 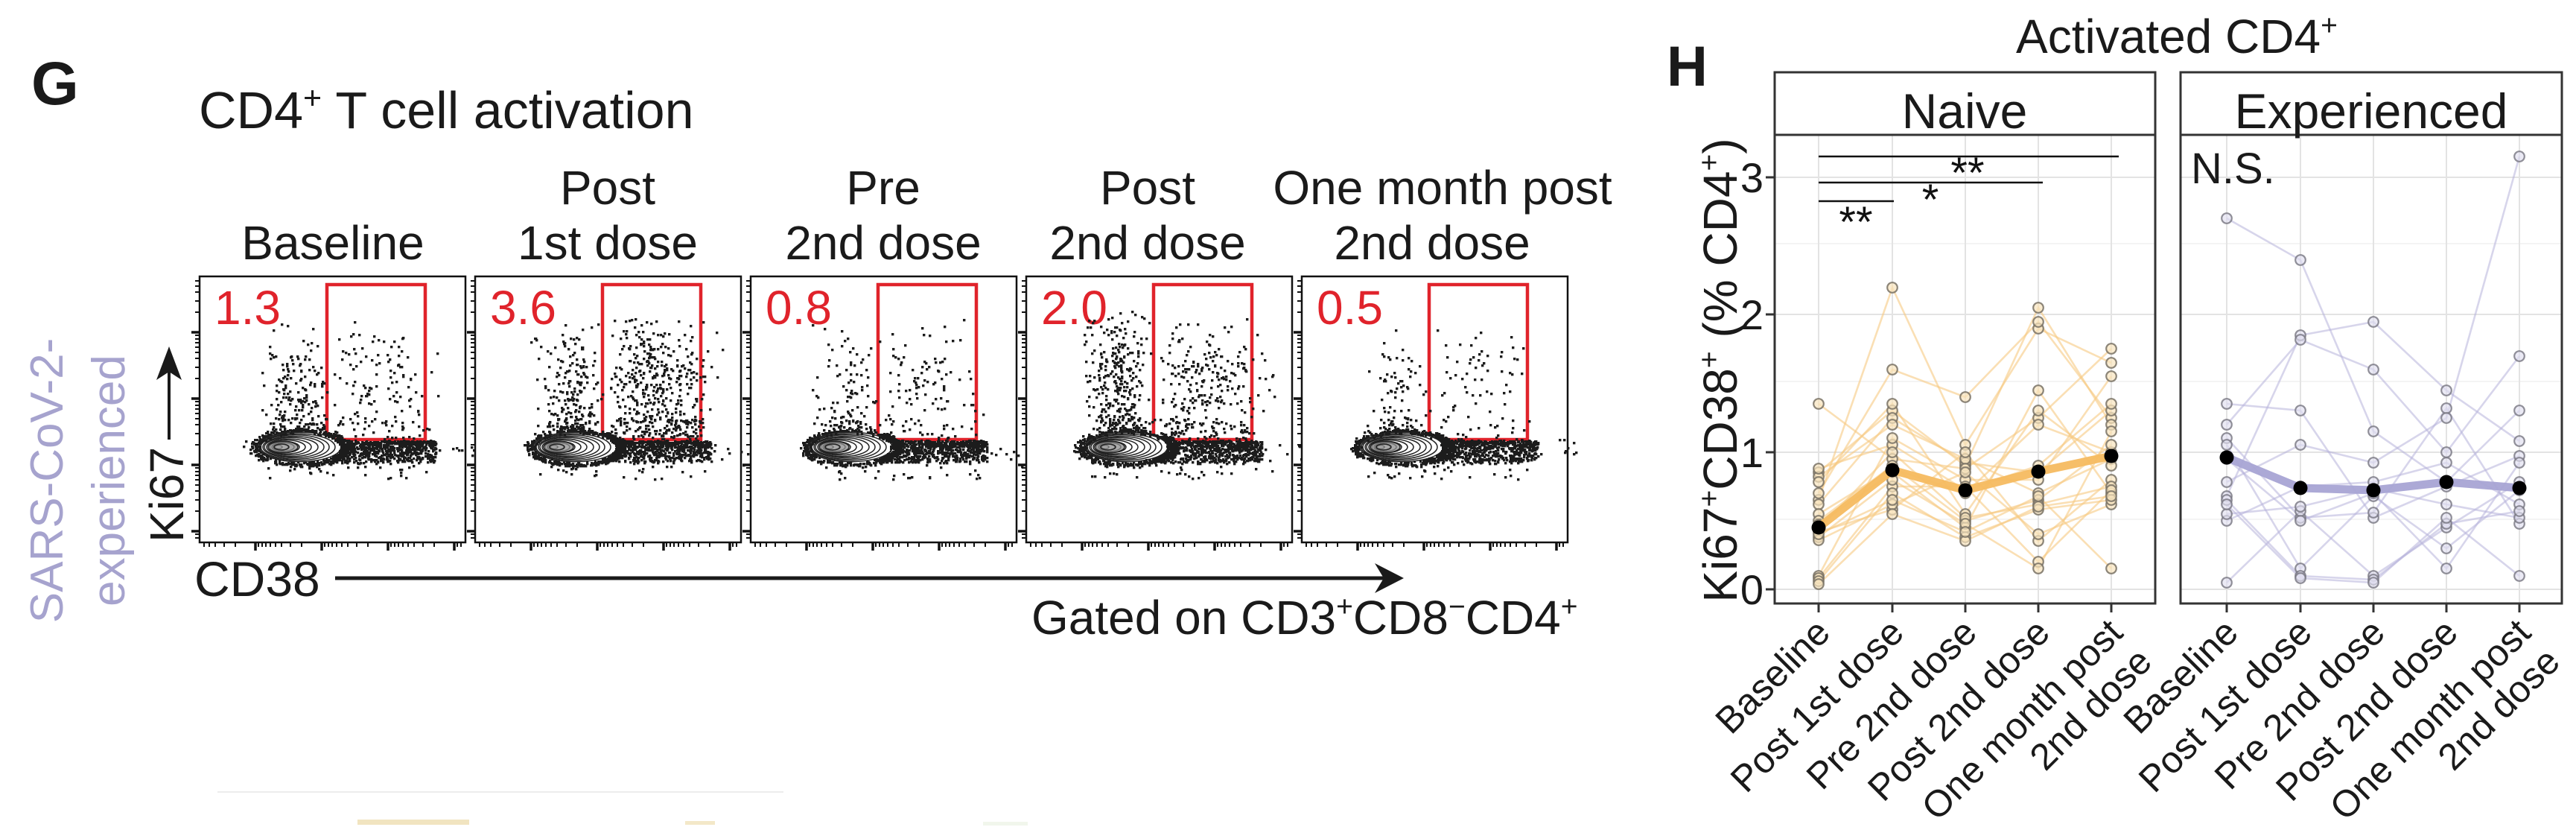 I want to click on svg-text: One month post, so click(x=1442, y=188).